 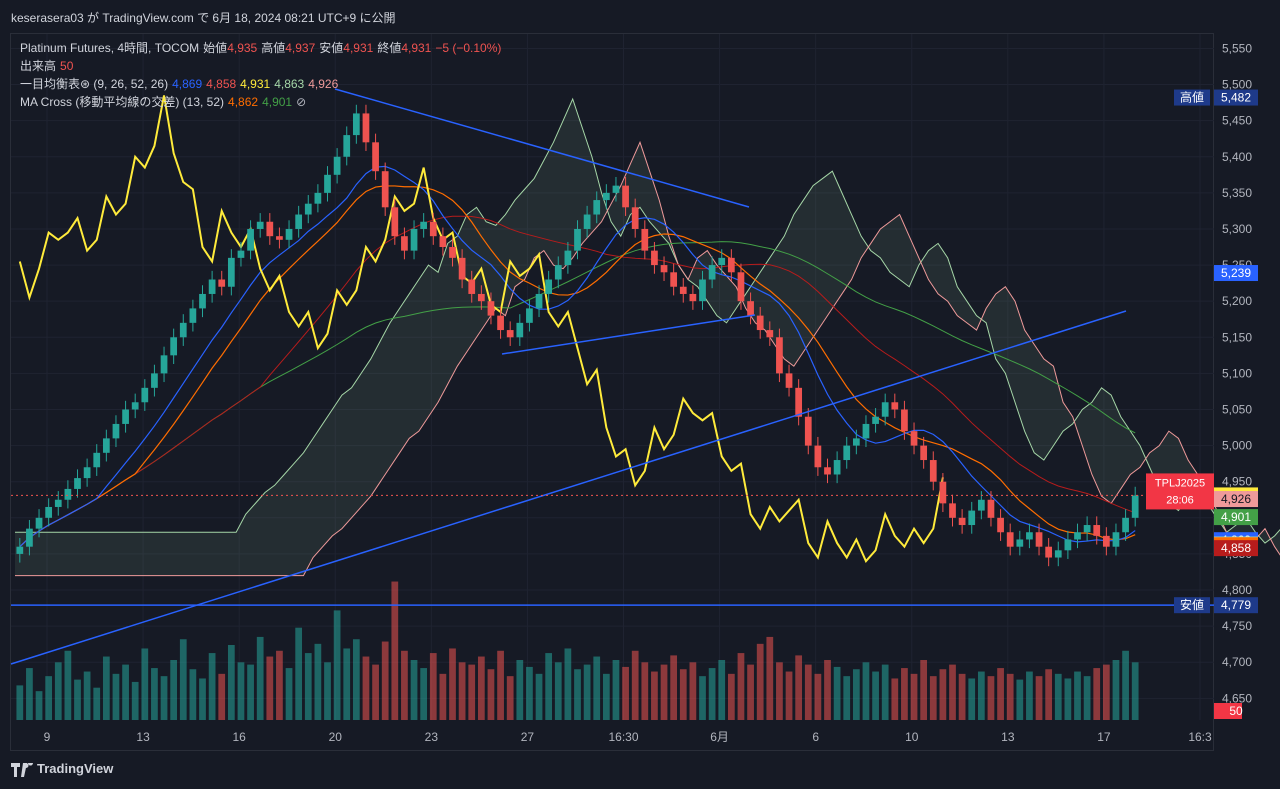 I want to click on legend-open-label: 始値, so click(x=215, y=48).